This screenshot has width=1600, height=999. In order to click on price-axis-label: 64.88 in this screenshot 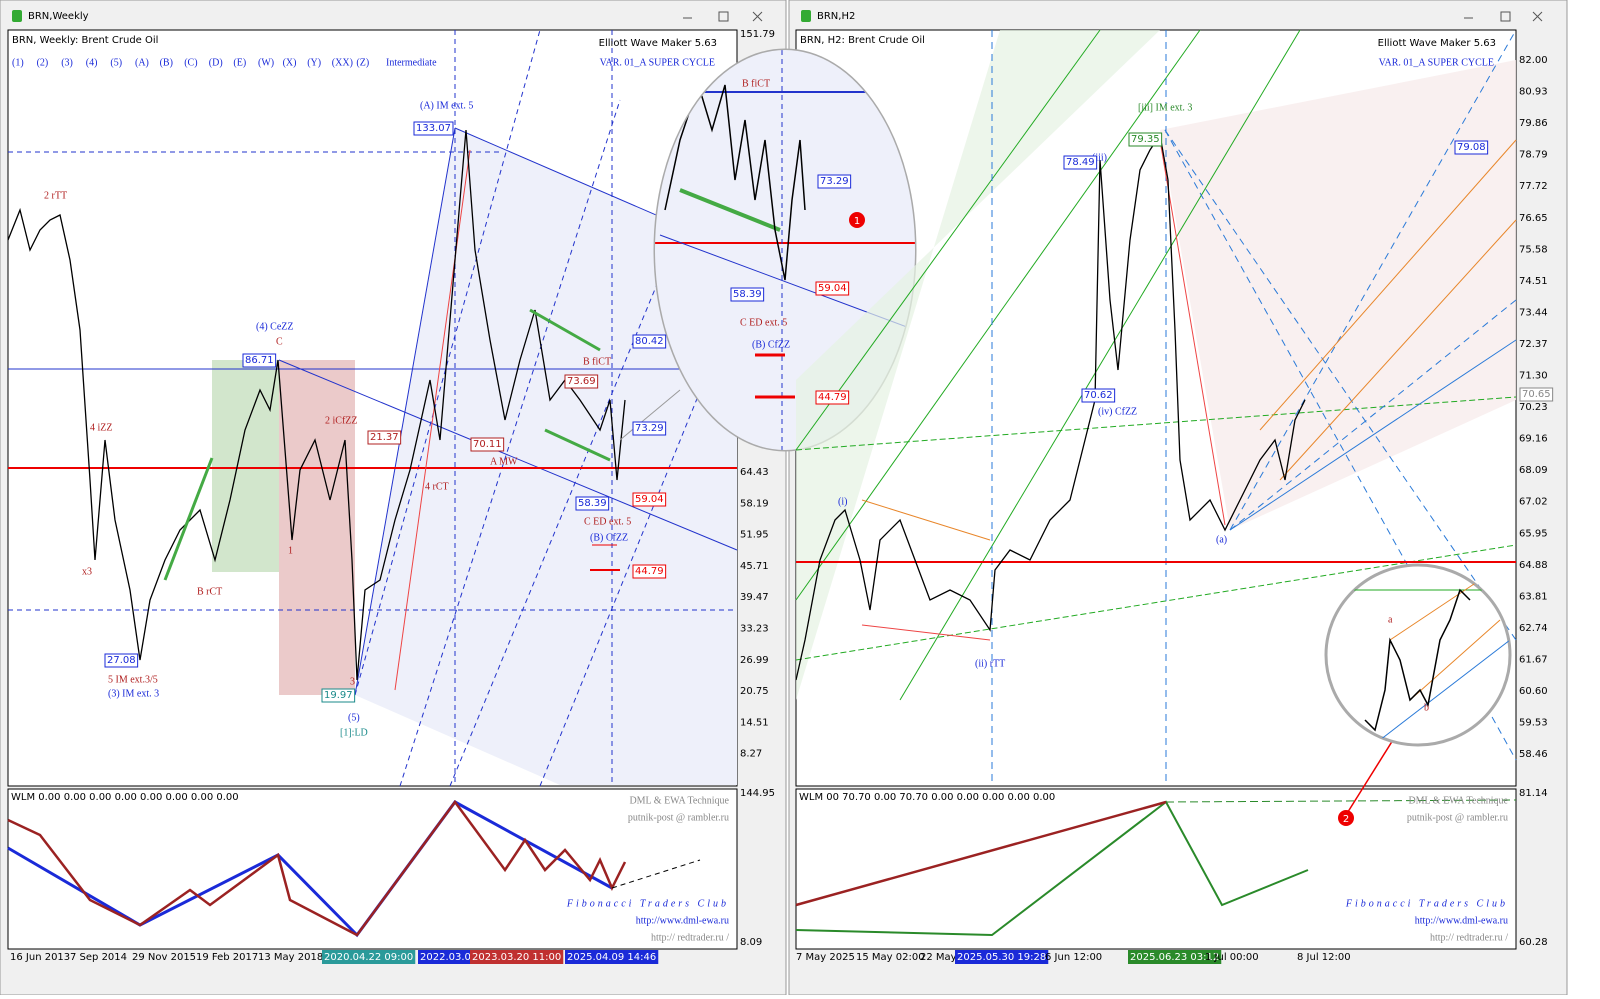, I will do `click(1533, 565)`.